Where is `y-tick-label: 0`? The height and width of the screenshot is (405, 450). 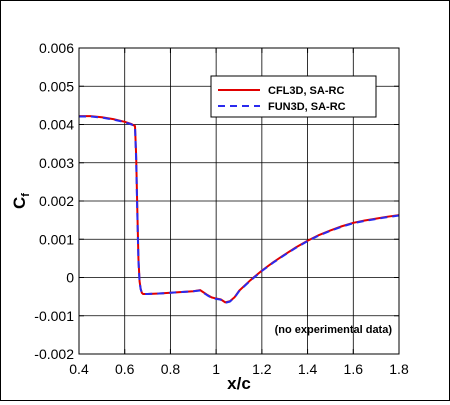 y-tick-label: 0 is located at coordinates (70, 278).